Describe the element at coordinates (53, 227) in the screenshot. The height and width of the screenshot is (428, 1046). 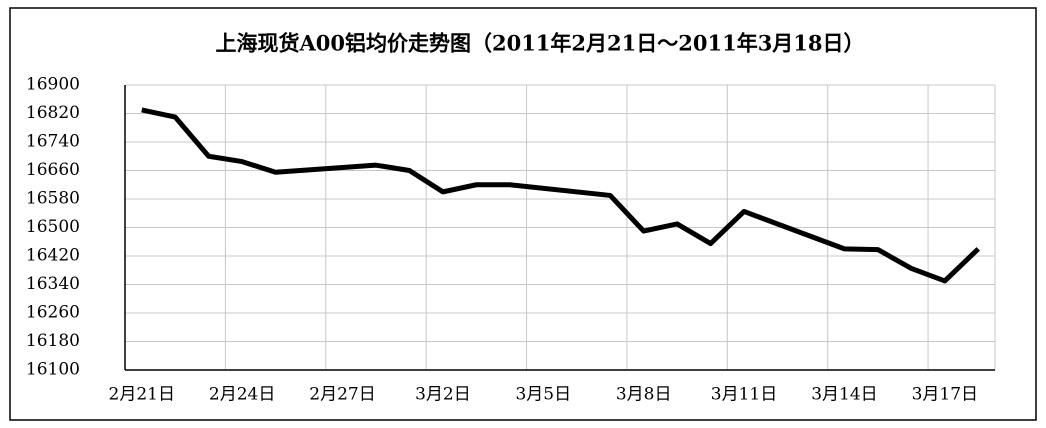
I see `y-tick-label: 16500` at that location.